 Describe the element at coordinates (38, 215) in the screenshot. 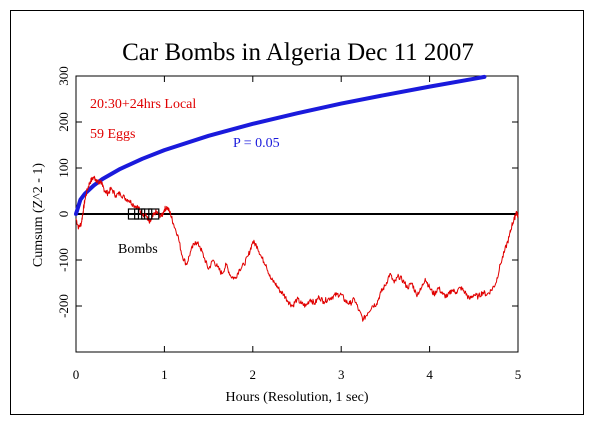

I see `y-axis-label: Cumsum (Z^2 - 1)` at that location.